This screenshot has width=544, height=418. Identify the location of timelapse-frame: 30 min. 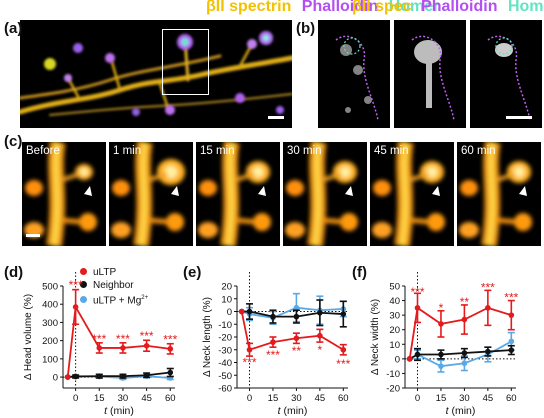
(325, 194).